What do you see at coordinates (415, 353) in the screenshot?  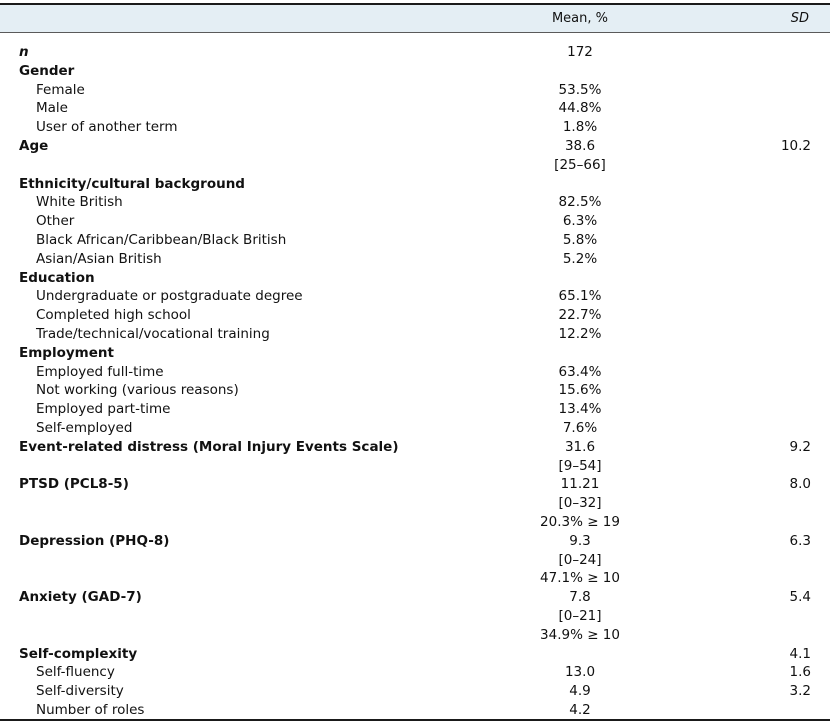 I see `table-row: Employment` at bounding box center [415, 353].